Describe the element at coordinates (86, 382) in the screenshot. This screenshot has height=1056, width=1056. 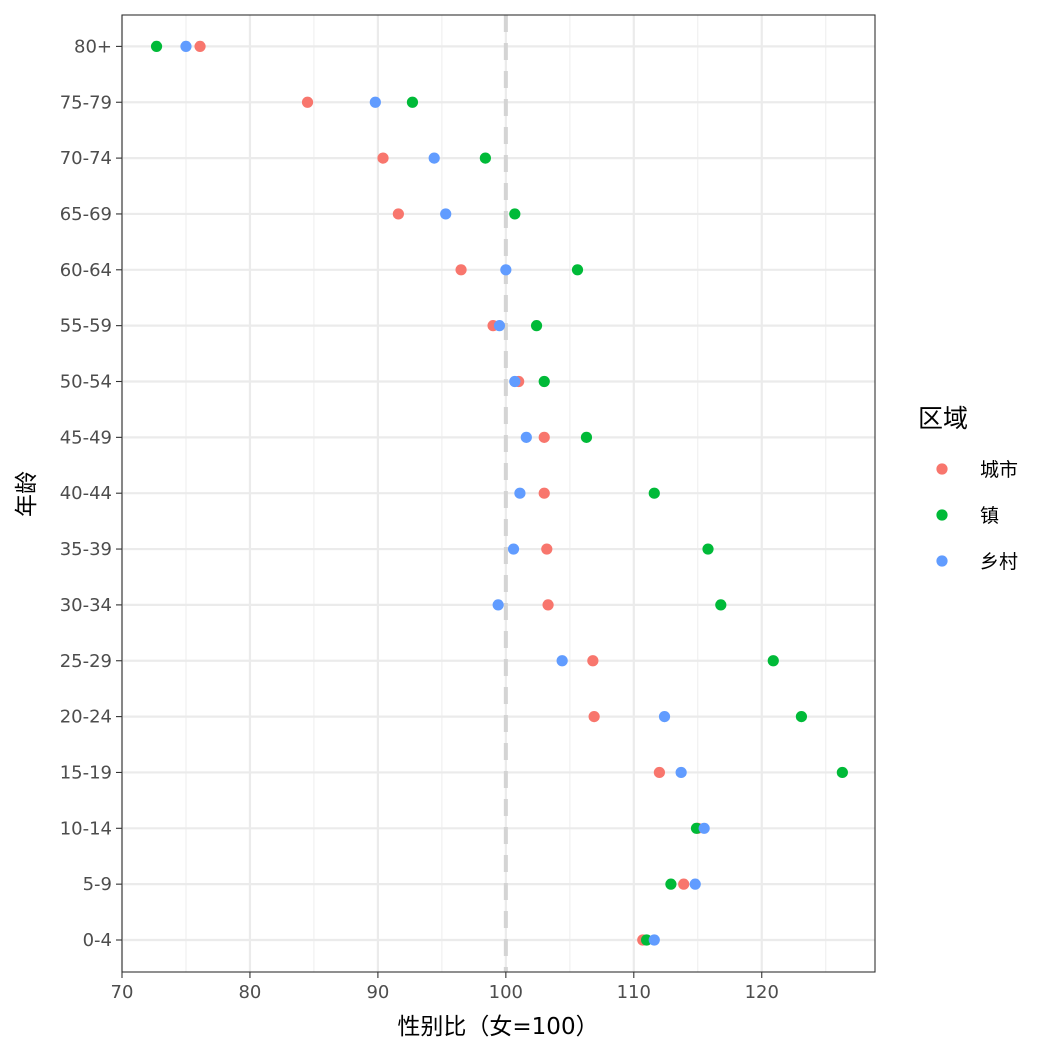
I see `y-tick-label: 50-54` at that location.